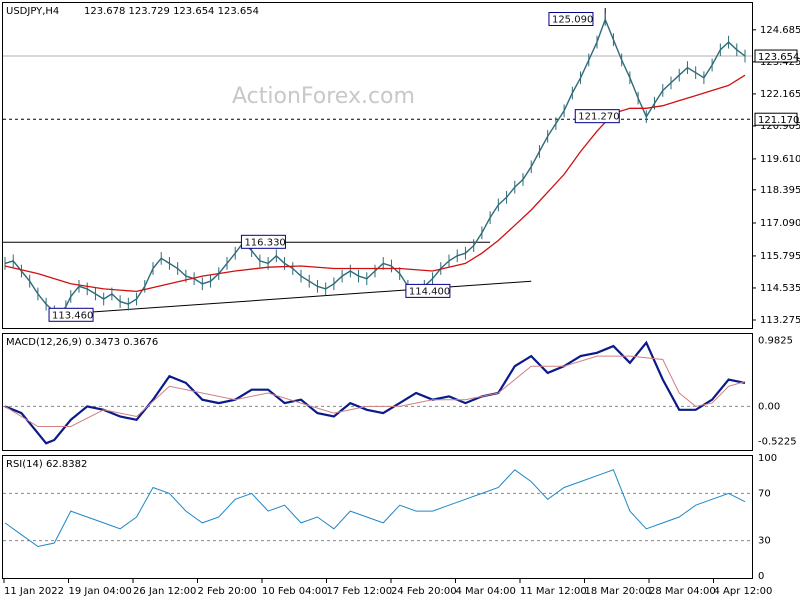  I want to click on watermark: ActionForex.com, so click(323, 96).